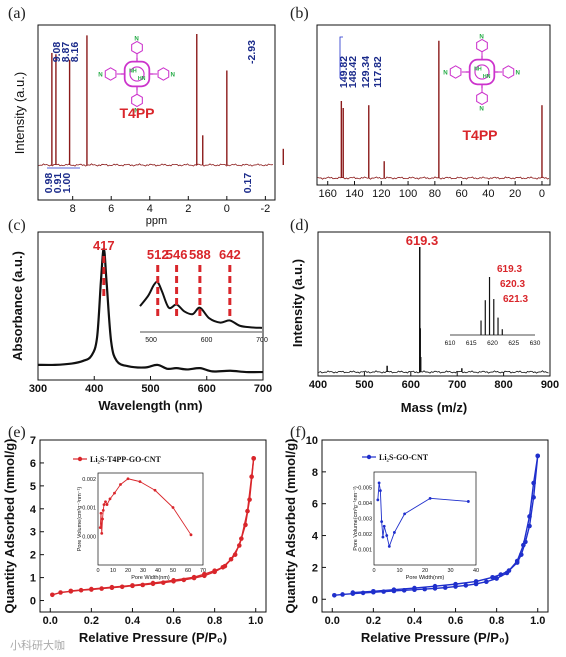  I want to click on panel-d-tick-label: 700, so click(457, 385).